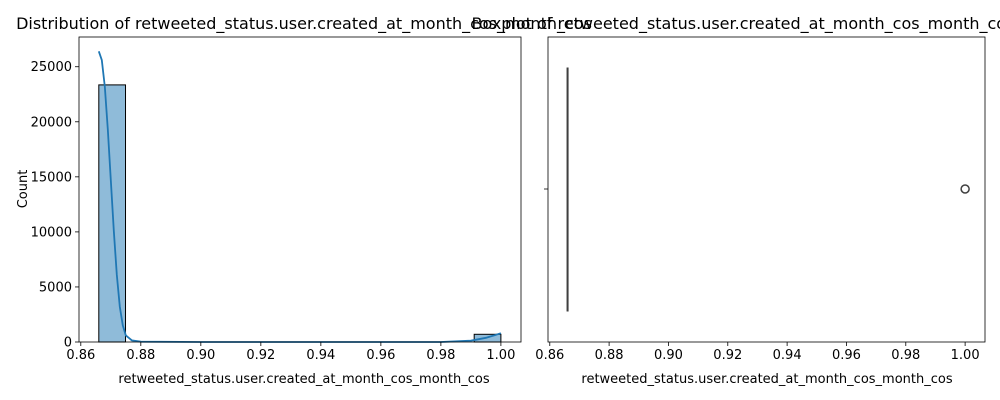 The image size is (1000, 400). What do you see at coordinates (51, 67) in the screenshot?
I see `y-tick-label: 25000` at bounding box center [51, 67].